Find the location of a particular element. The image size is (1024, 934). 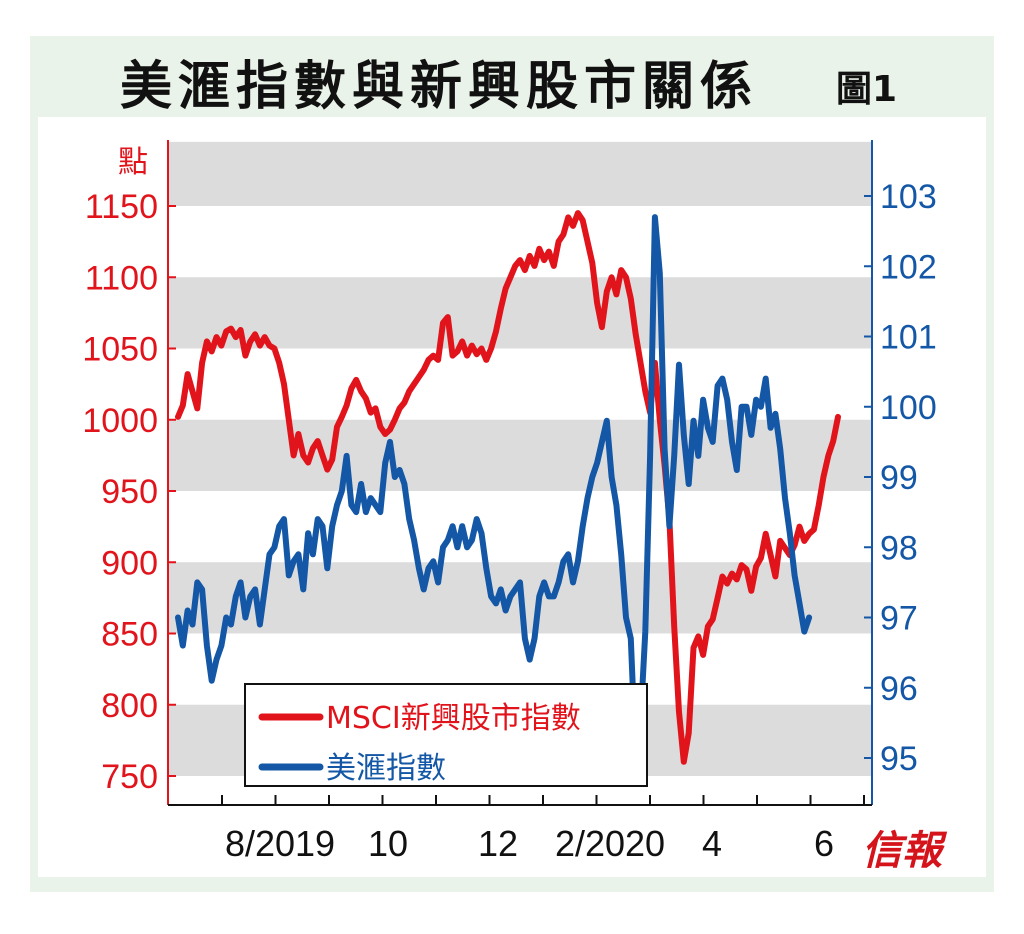

chart-title: 美滙指數與新興股市關係 is located at coordinates (439, 87).